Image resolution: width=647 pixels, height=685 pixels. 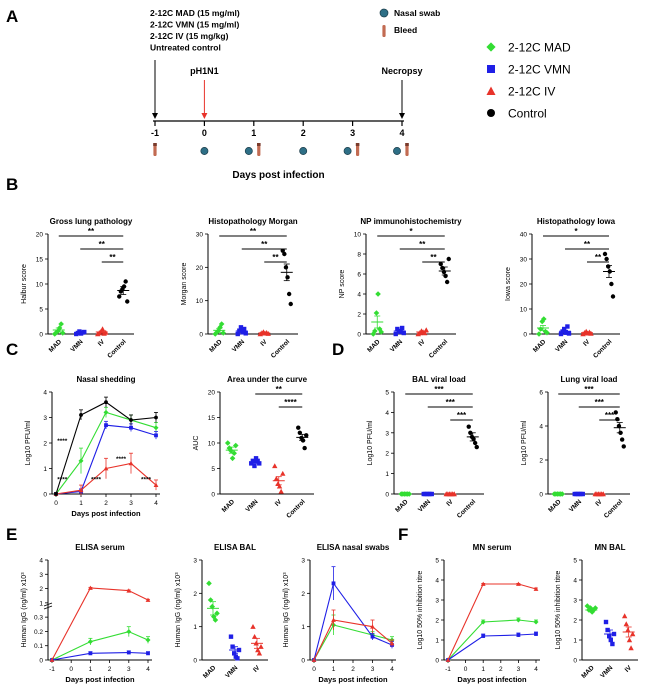 I want to click on legend-marker-control, so click(x=491, y=113).